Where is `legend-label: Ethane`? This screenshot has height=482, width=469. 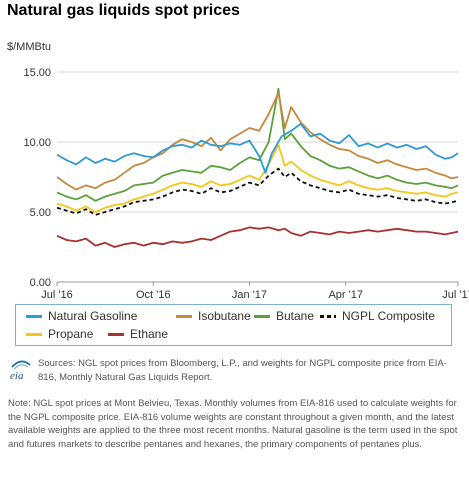
legend-label: Ethane is located at coordinates (149, 334).